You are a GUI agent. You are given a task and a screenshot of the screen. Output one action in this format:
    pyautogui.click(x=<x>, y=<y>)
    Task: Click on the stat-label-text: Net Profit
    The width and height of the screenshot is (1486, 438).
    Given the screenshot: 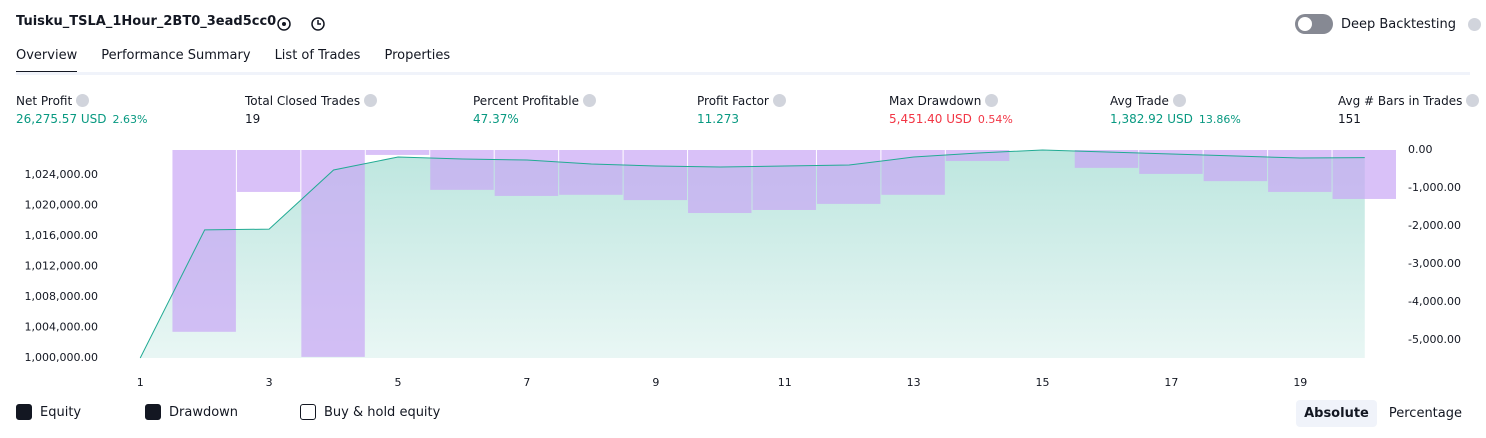 What is the action you would take?
    pyautogui.click(x=44, y=101)
    